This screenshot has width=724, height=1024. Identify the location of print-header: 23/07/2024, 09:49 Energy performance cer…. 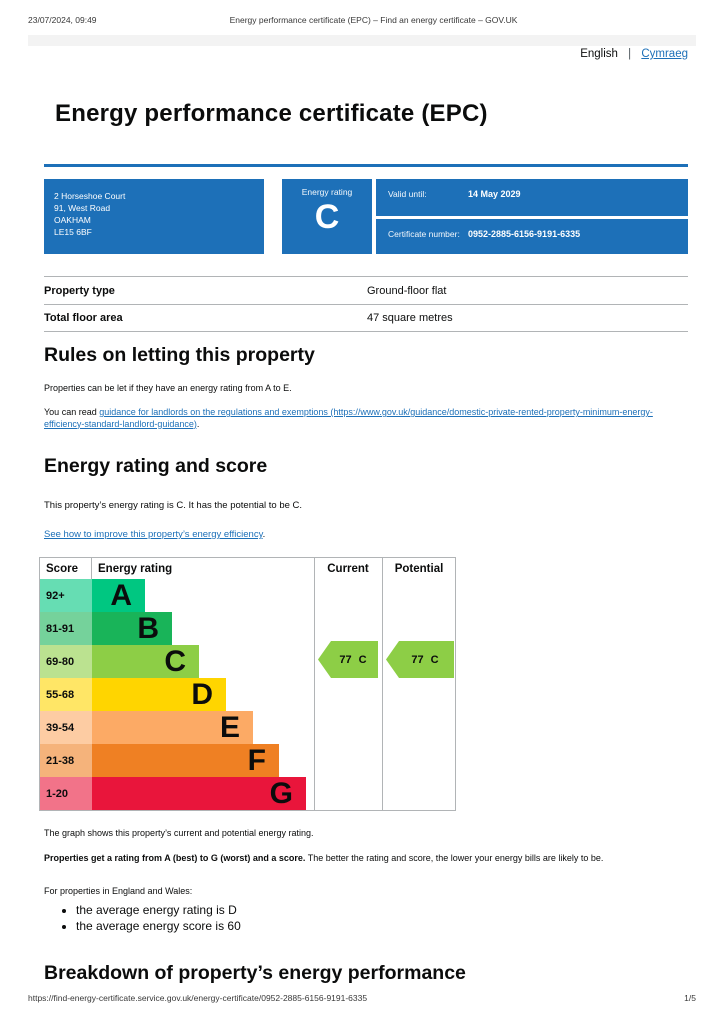
(362, 21).